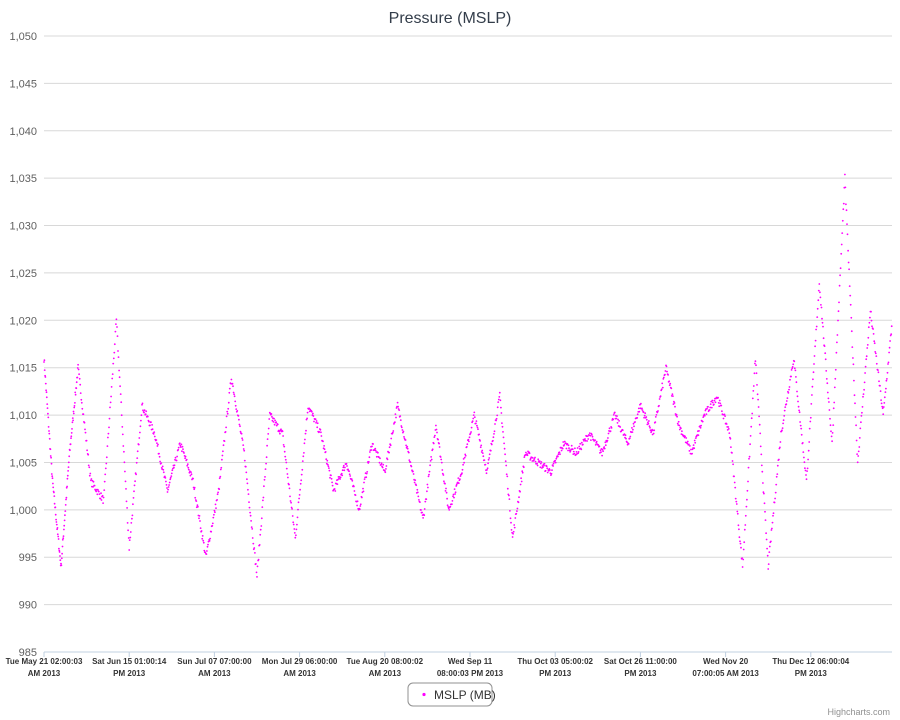 This screenshot has height=720, width=900. Describe the element at coordinates (810, 661) in the screenshot. I see `x-tick-label: Thu Dec 12 06:00:04` at that location.